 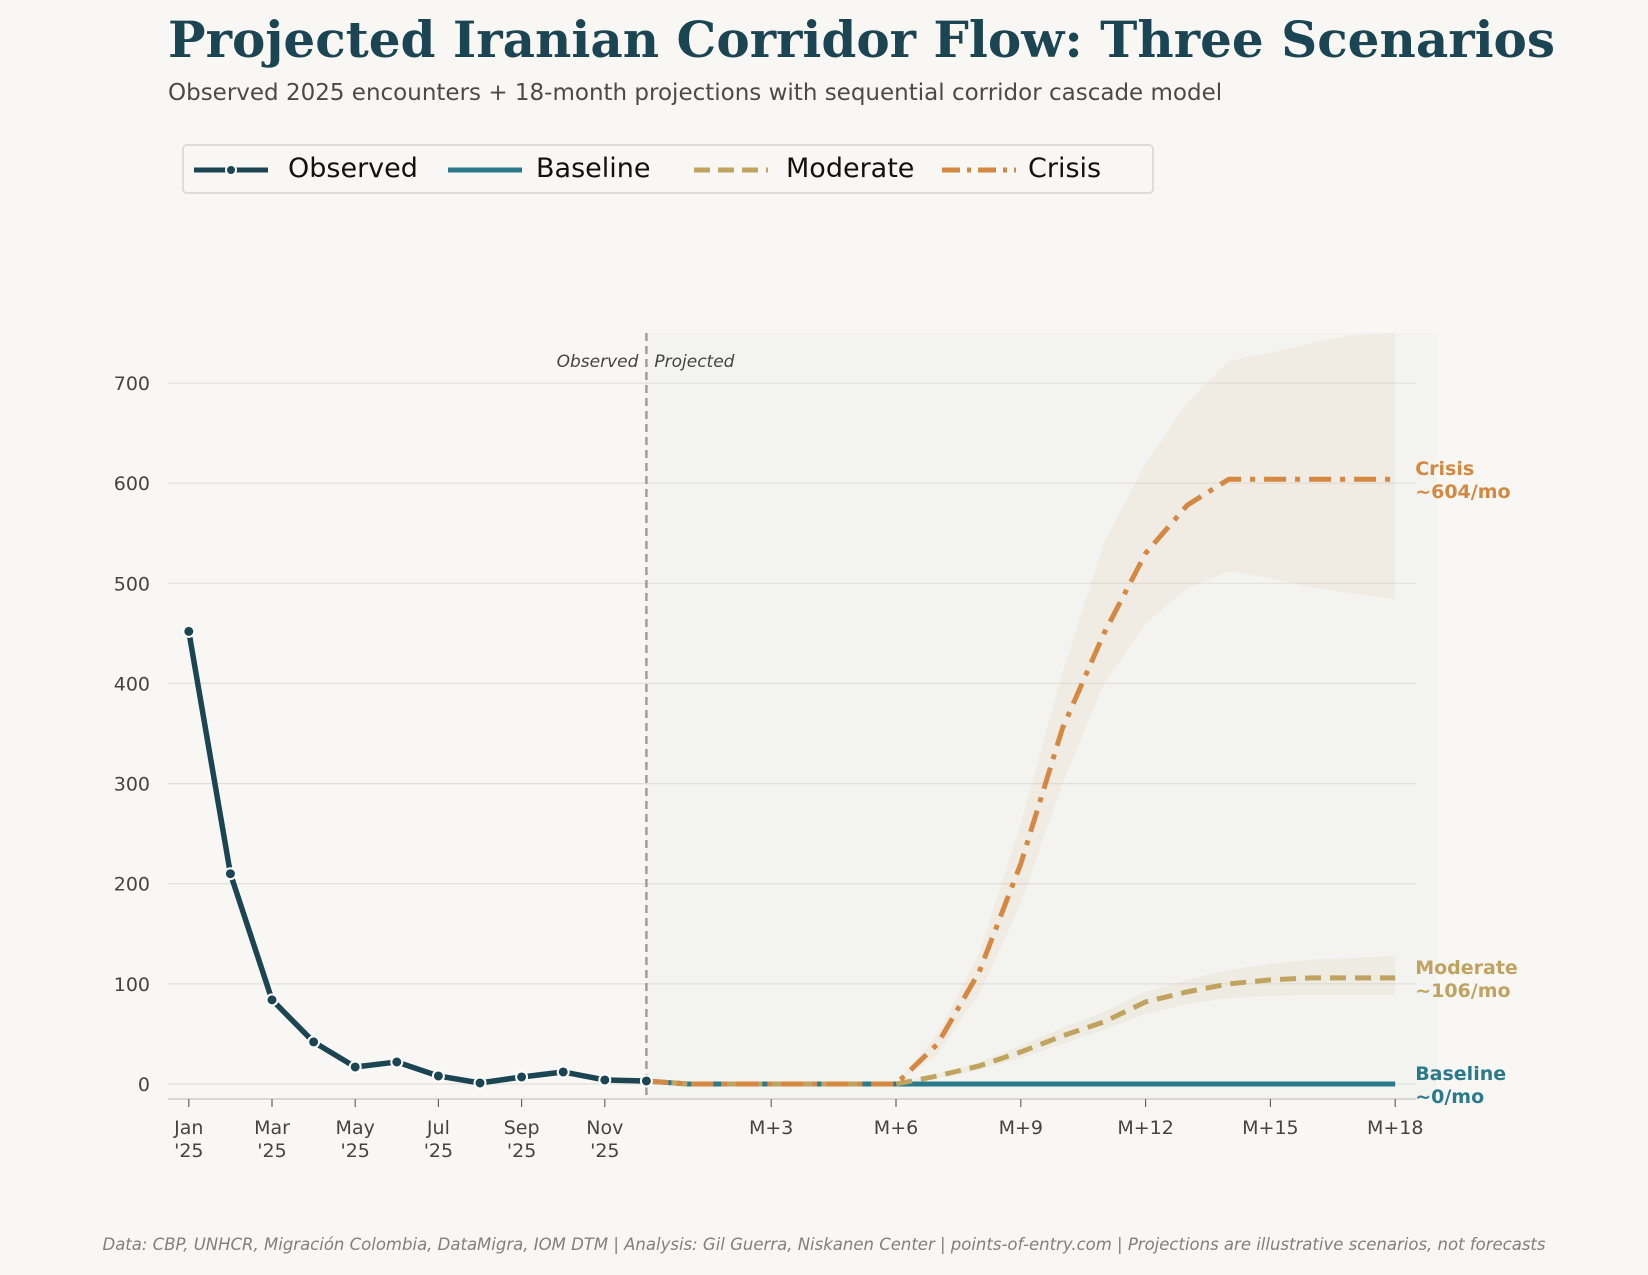 What do you see at coordinates (438, 1128) in the screenshot?
I see `x-tick-label-line: Jul` at bounding box center [438, 1128].